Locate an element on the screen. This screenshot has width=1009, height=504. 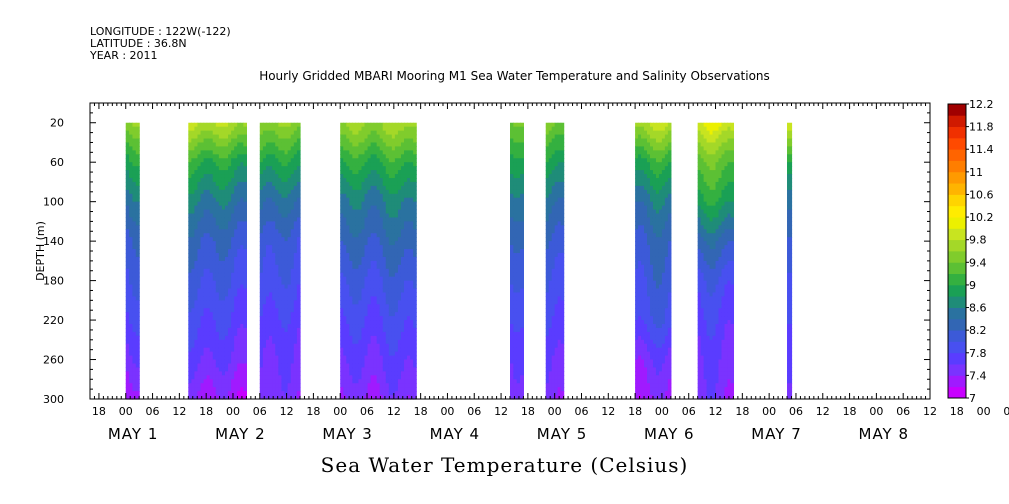
data-block is located at coordinates (280, 261).